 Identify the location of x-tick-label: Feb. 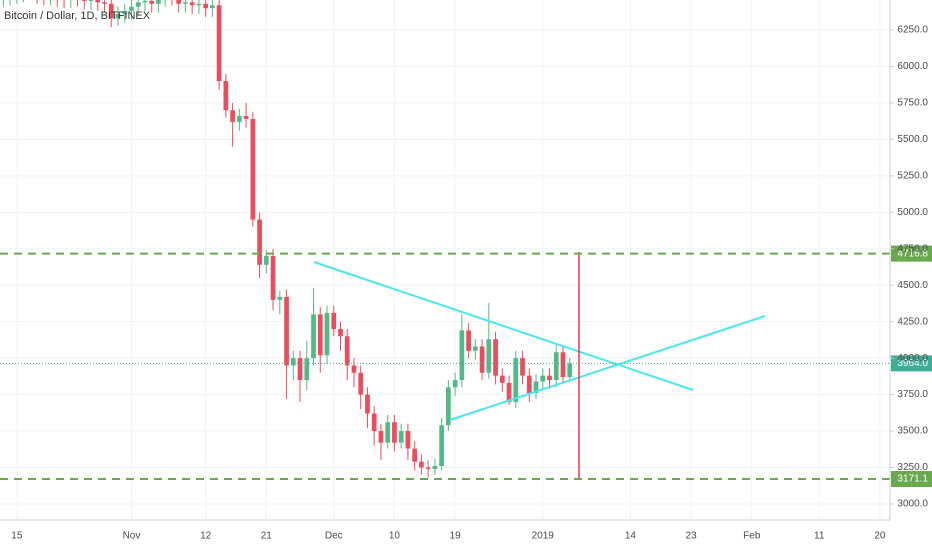
(752, 536).